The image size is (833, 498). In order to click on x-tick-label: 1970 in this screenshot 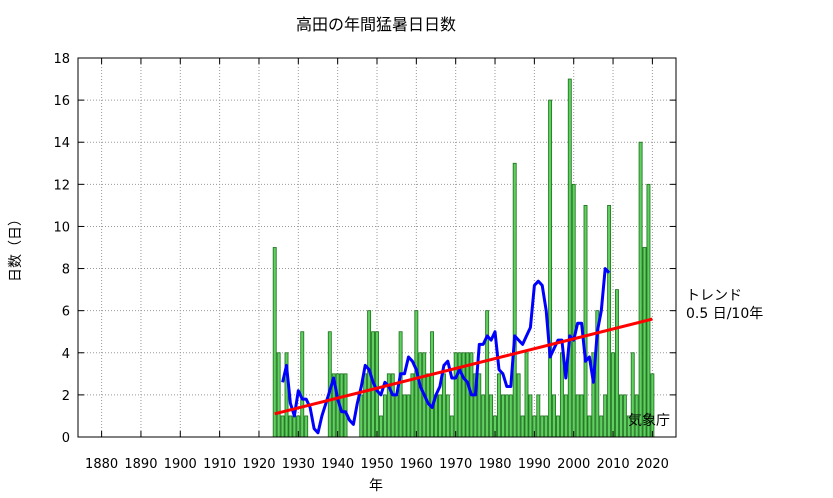, I will do `click(455, 464)`.